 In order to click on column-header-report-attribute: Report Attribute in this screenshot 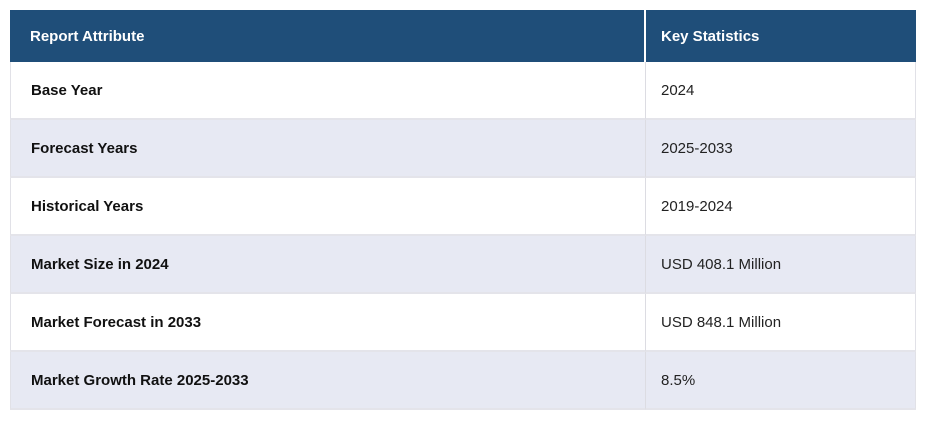, I will do `click(328, 36)`.